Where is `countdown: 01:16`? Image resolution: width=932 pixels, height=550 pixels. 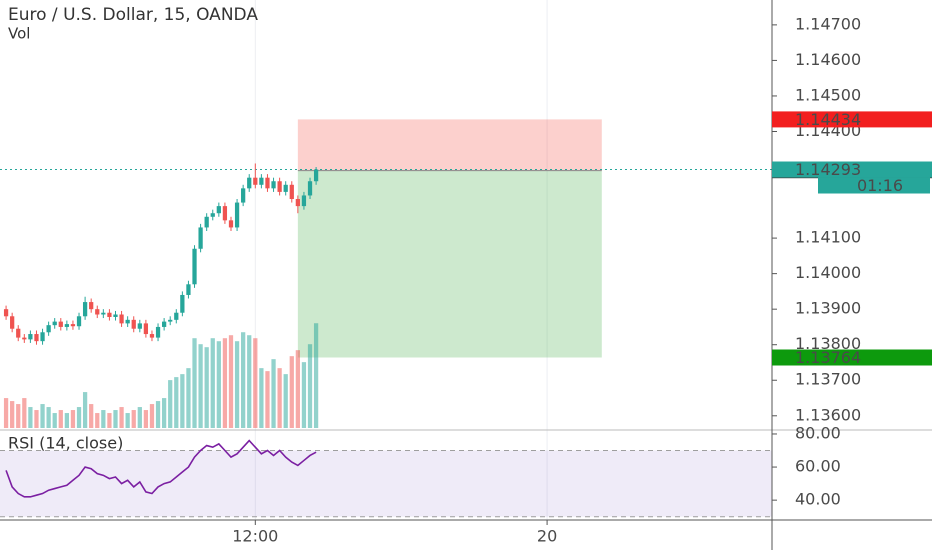
countdown: 01:16 is located at coordinates (880, 185).